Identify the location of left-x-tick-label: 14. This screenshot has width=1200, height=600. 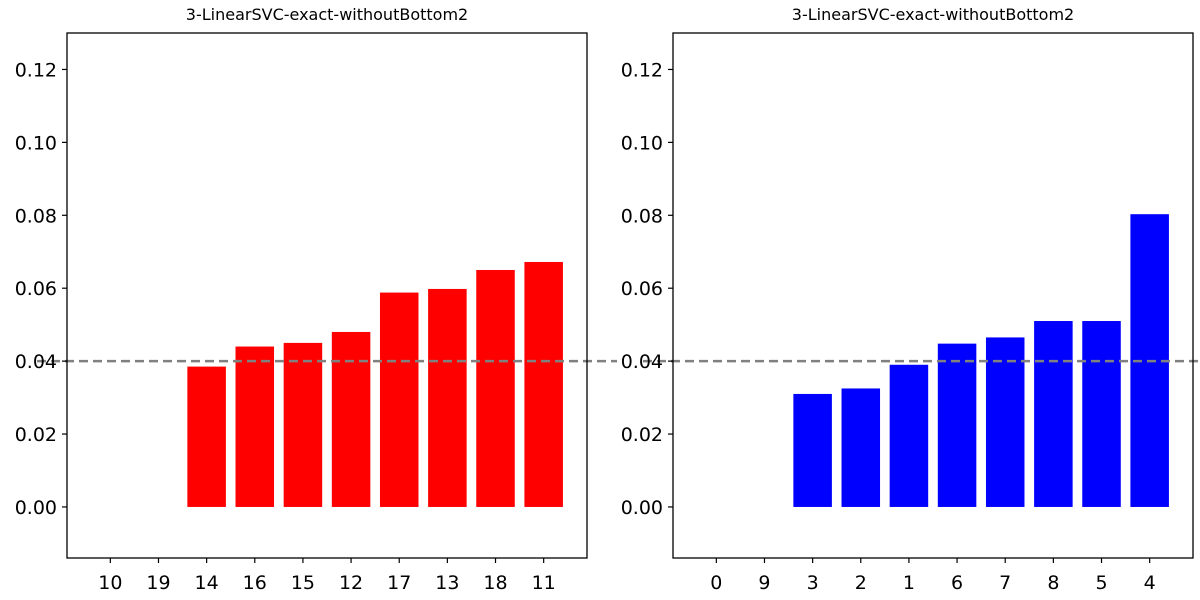
(207, 583).